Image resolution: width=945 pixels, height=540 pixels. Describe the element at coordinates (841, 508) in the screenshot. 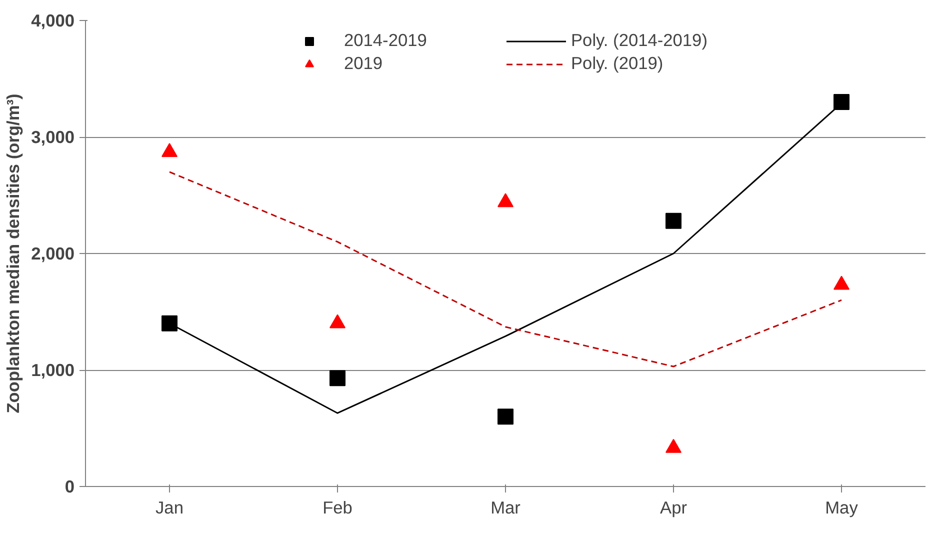

I see `x-tick-label: May` at that location.